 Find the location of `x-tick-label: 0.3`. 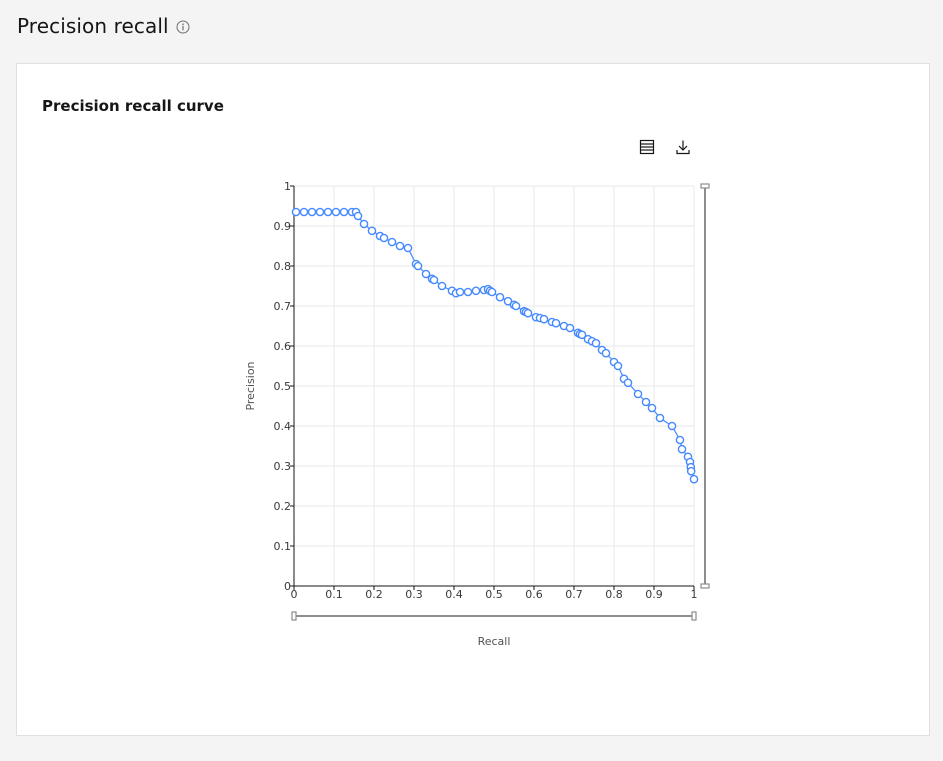

x-tick-label: 0.3 is located at coordinates (414, 594).